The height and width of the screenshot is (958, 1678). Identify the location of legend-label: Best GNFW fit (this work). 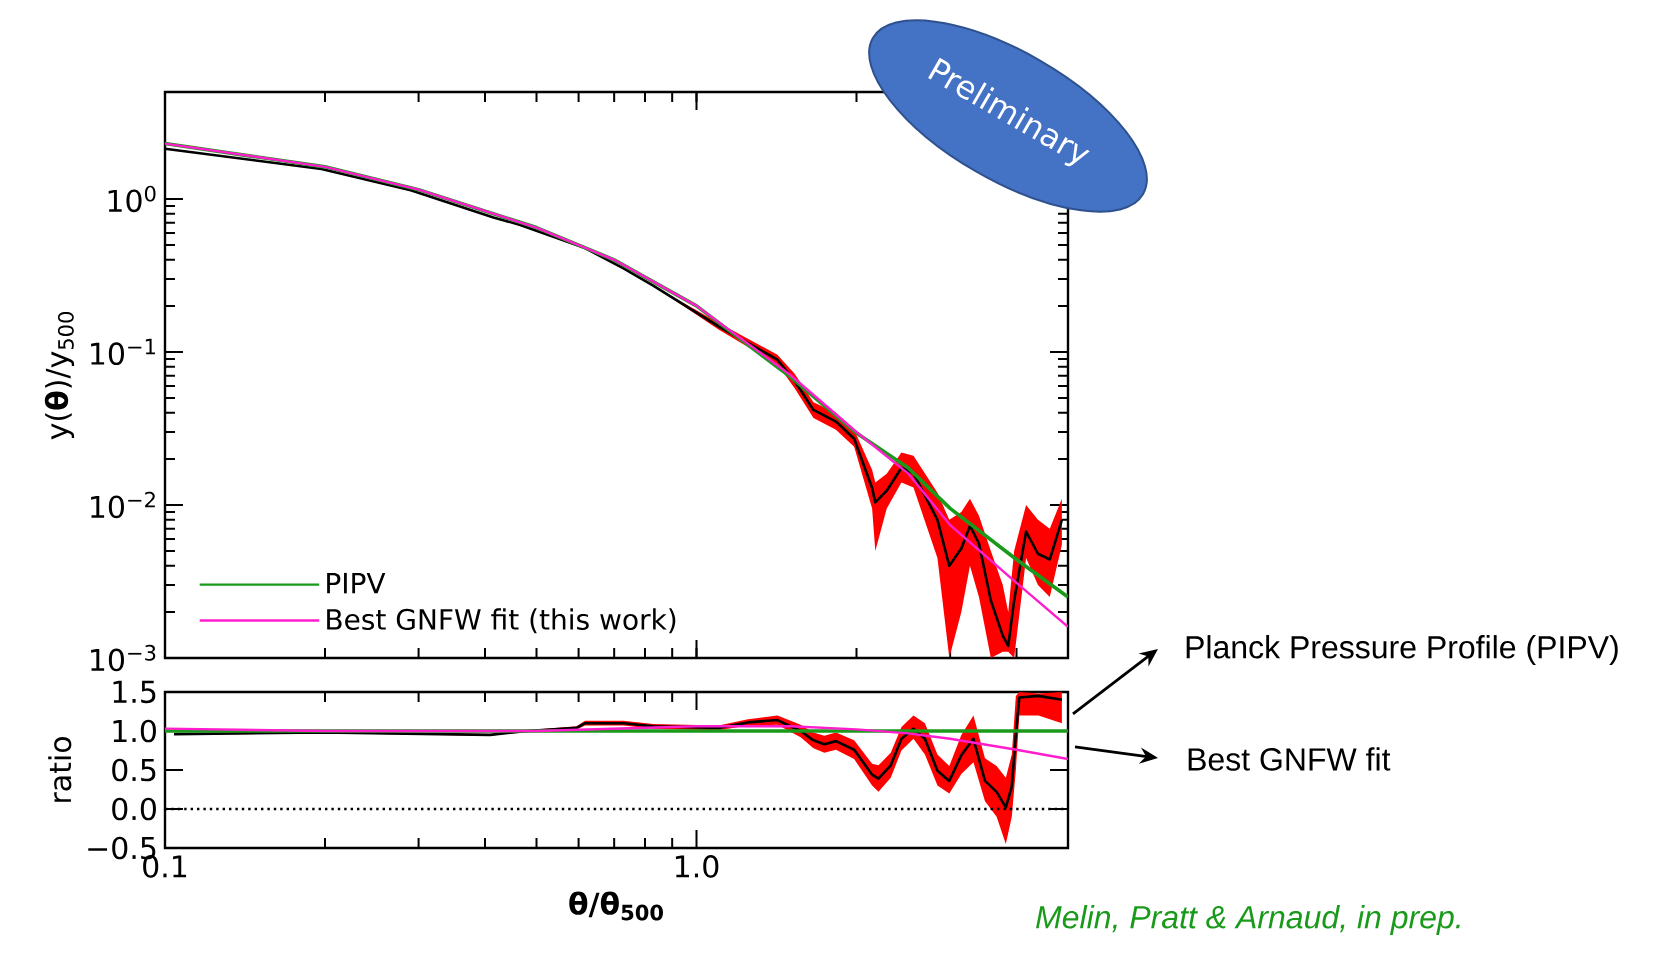
(501, 621).